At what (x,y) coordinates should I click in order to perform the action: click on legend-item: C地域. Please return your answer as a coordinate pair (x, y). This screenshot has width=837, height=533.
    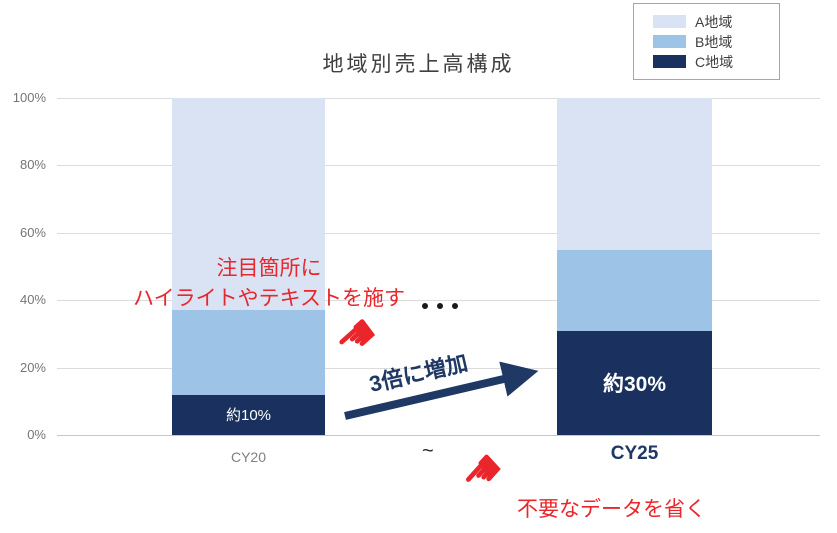
    Looking at the image, I should click on (716, 62).